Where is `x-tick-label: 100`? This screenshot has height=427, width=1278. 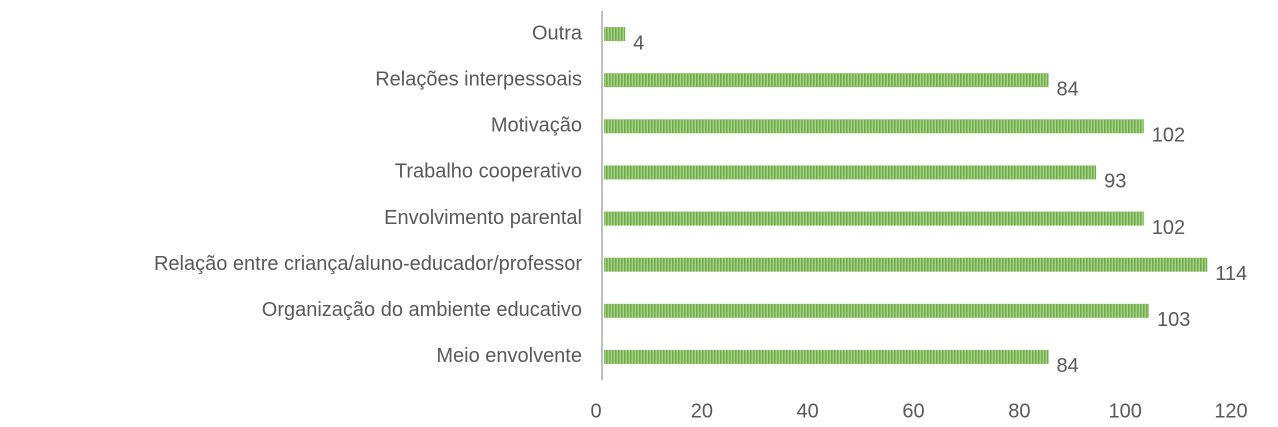
x-tick-label: 100 is located at coordinates (1124, 411).